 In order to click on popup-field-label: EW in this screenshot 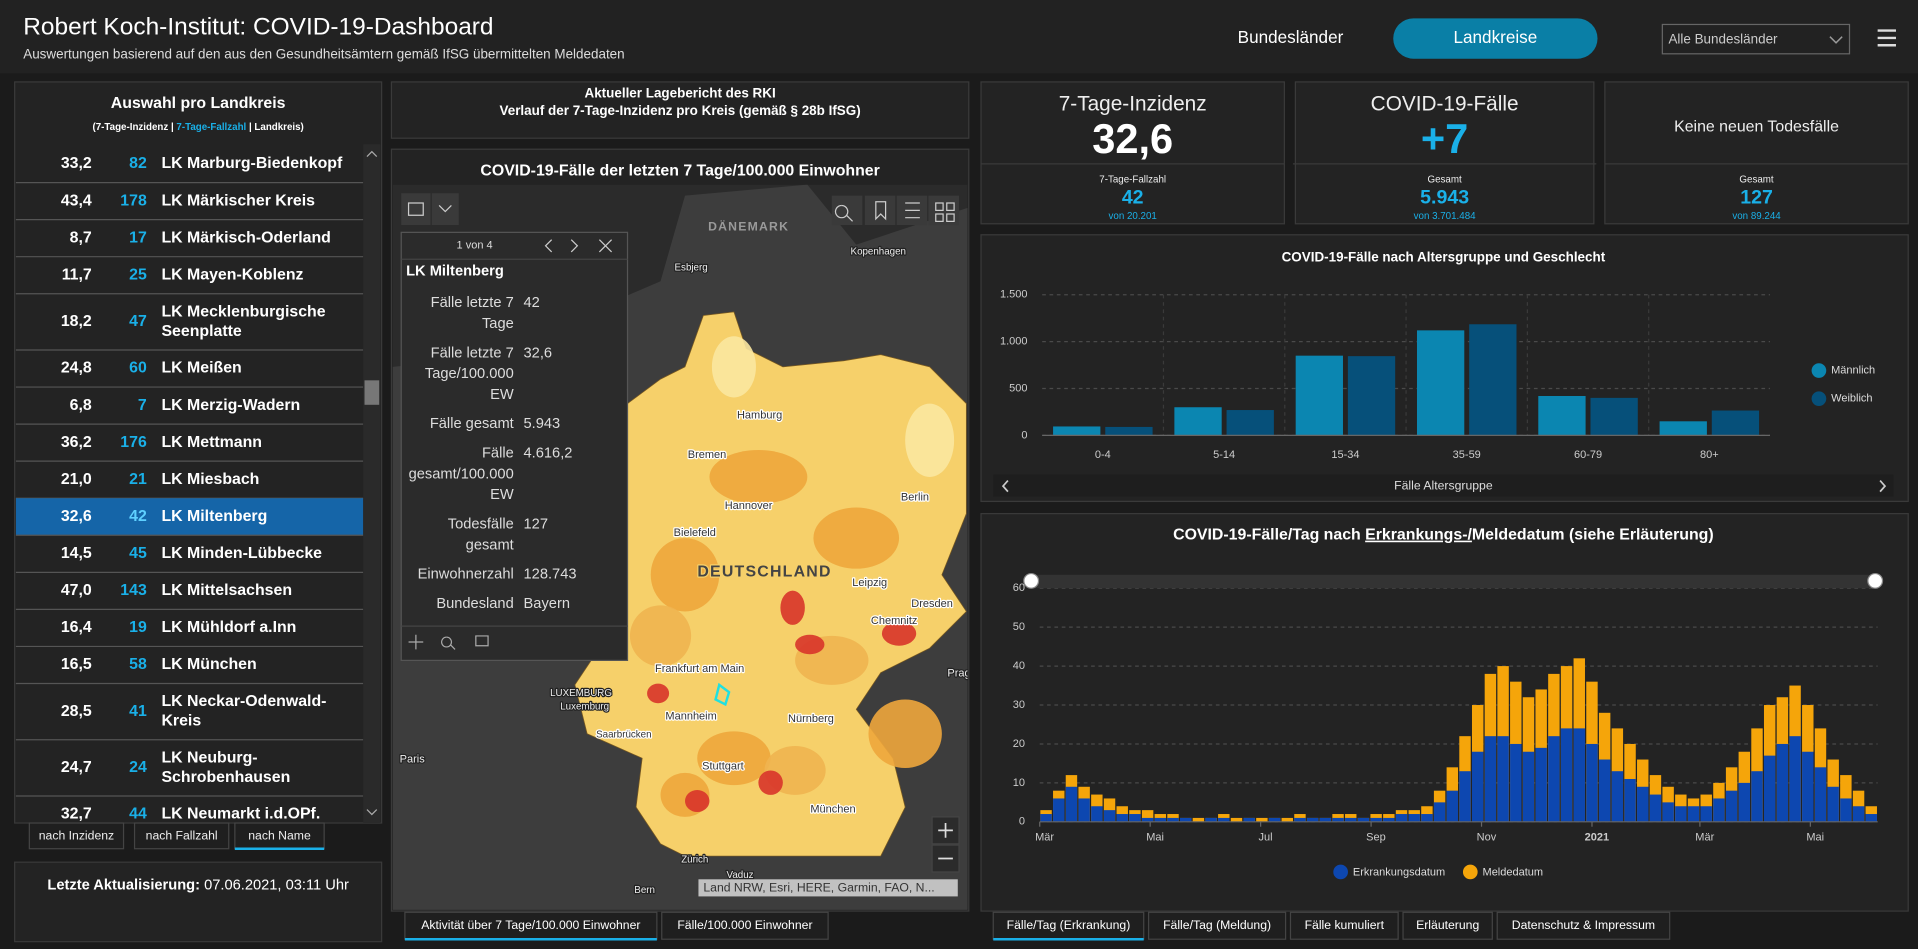, I will do `click(502, 495)`.